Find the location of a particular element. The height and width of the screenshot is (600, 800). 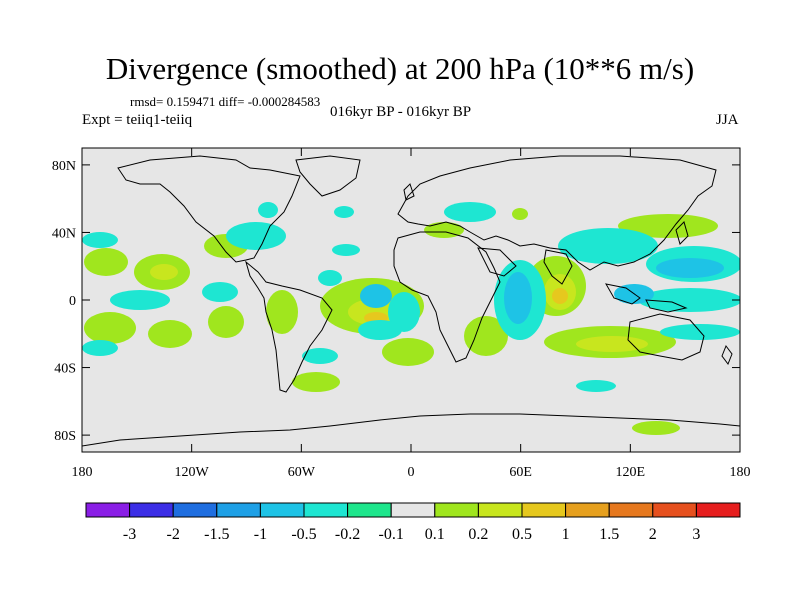

lon-label: 120E is located at coordinates (631, 472).